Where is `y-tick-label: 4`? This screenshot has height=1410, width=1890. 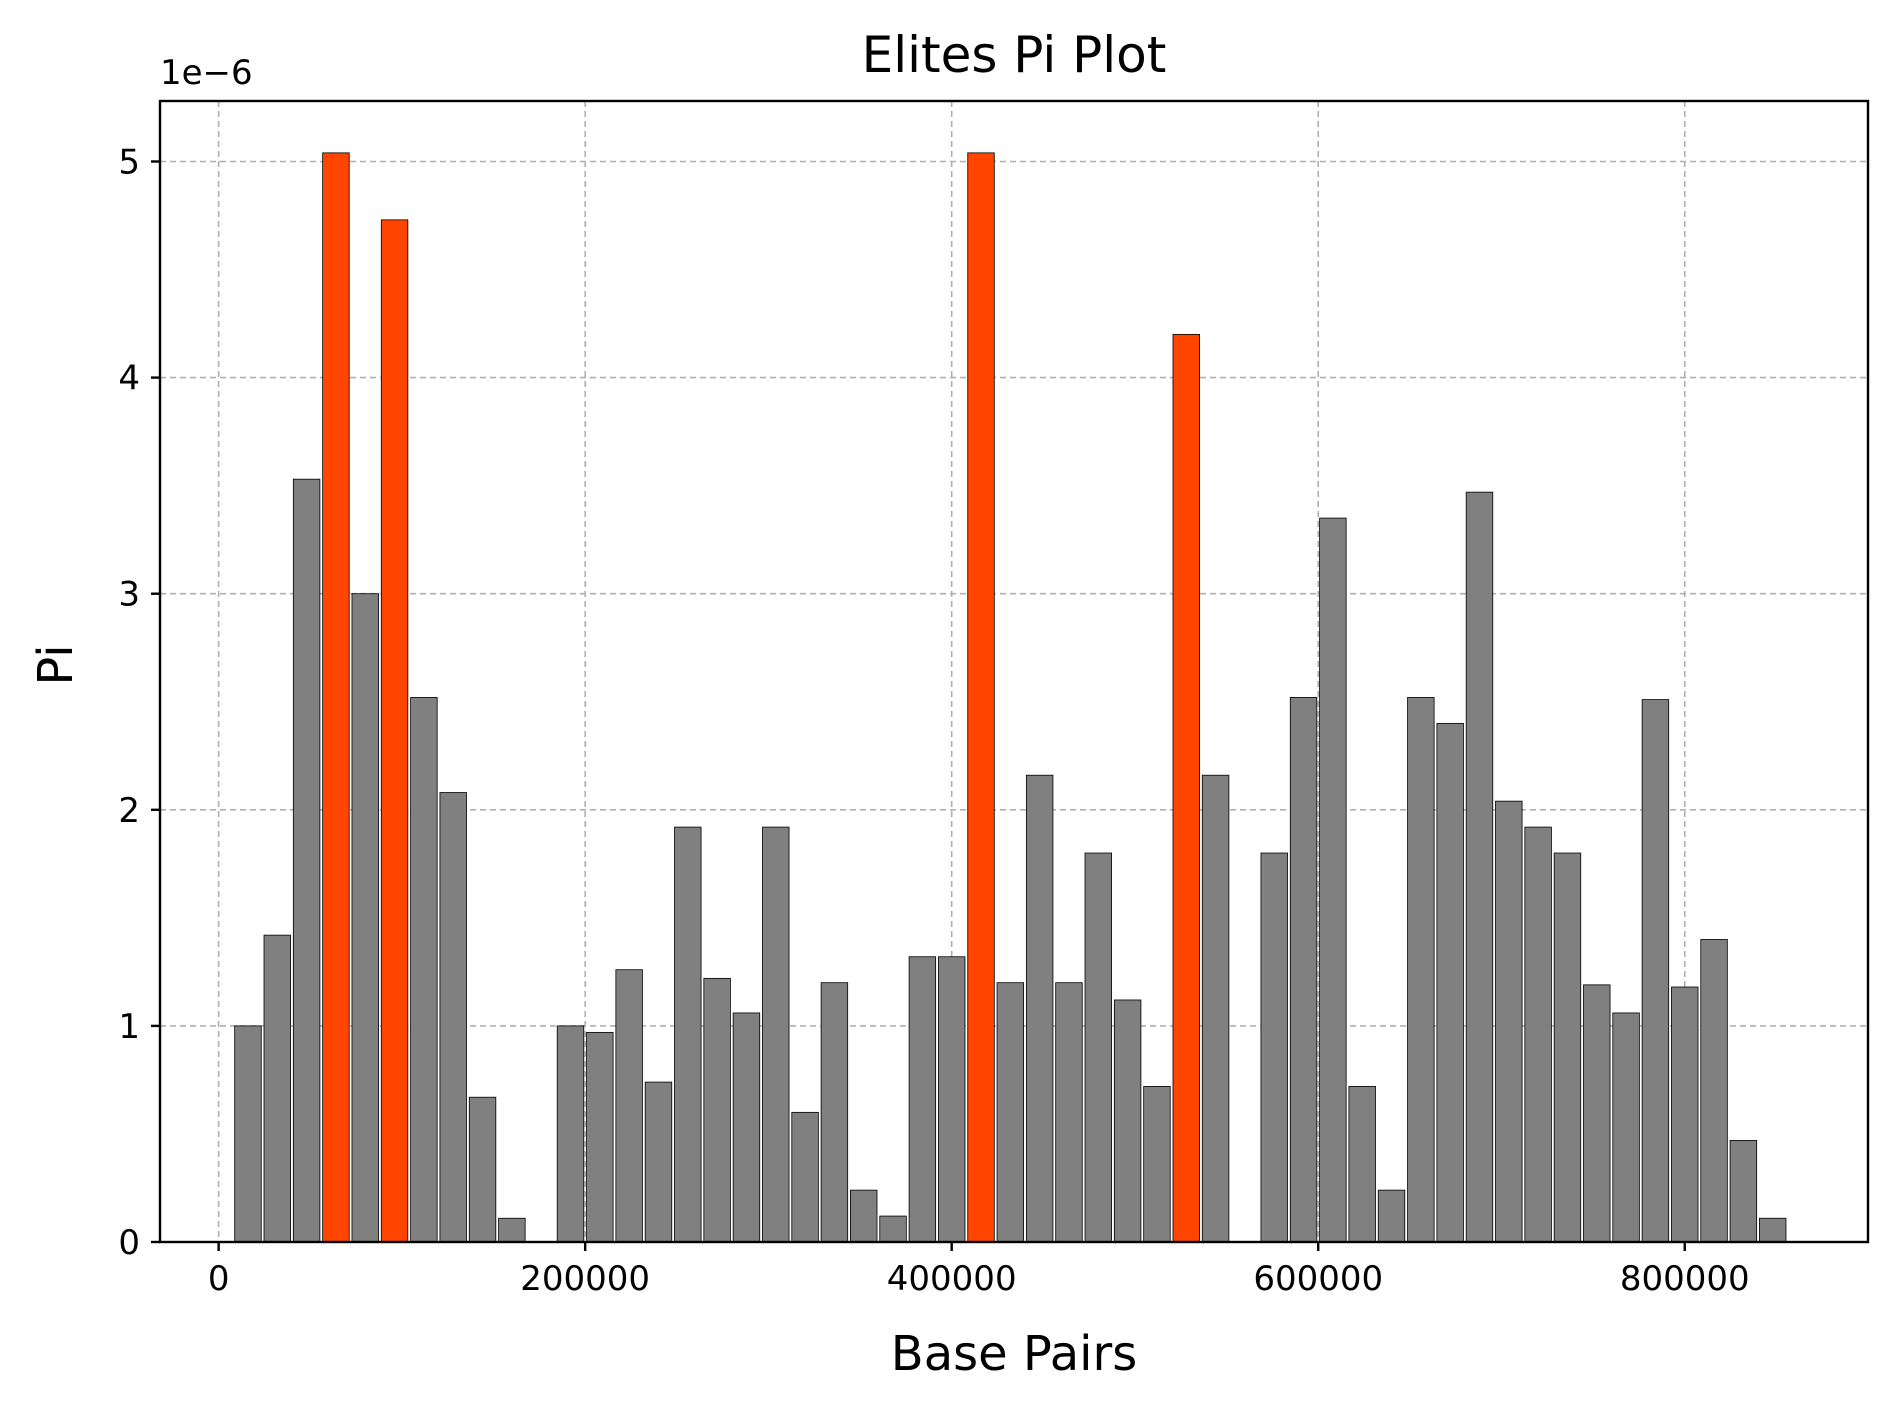
y-tick-label: 4 is located at coordinates (129, 379).